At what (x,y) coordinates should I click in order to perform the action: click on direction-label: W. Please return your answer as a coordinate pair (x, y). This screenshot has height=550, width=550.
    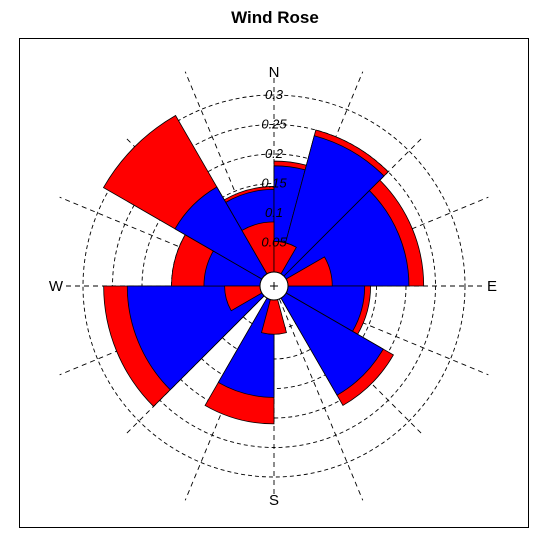
    Looking at the image, I should click on (56, 286).